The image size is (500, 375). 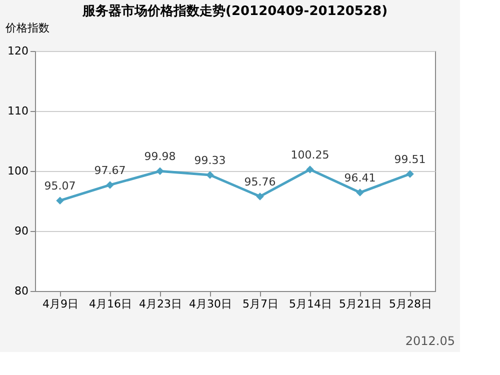 I want to click on x-tick-label: 4月9日, so click(x=60, y=304).